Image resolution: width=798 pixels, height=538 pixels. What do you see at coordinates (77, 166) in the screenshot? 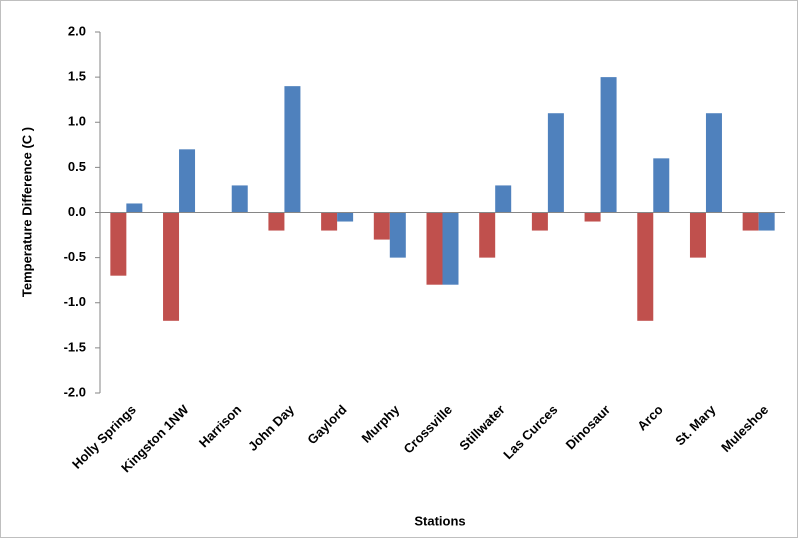
I see `y-tick-label: 0.5` at bounding box center [77, 166].